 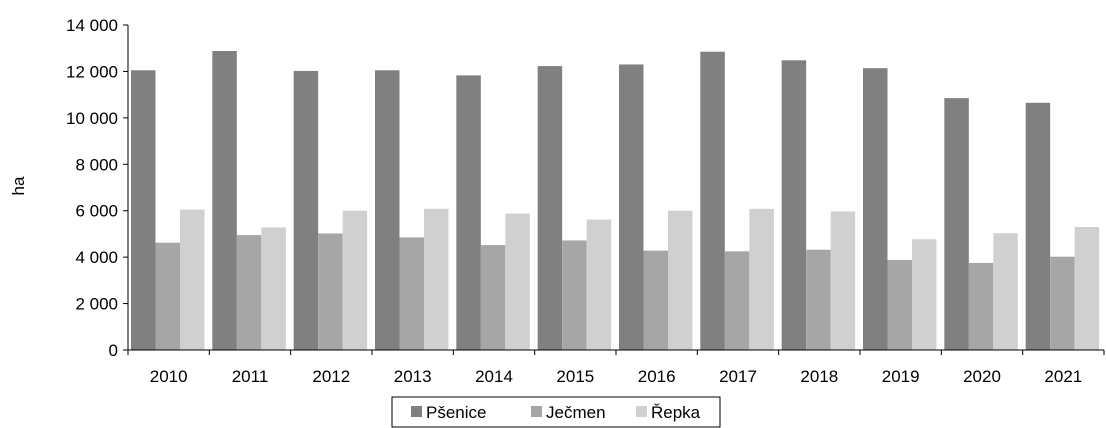 What do you see at coordinates (273, 288) in the screenshot?
I see `bar-řepka-2011` at bounding box center [273, 288].